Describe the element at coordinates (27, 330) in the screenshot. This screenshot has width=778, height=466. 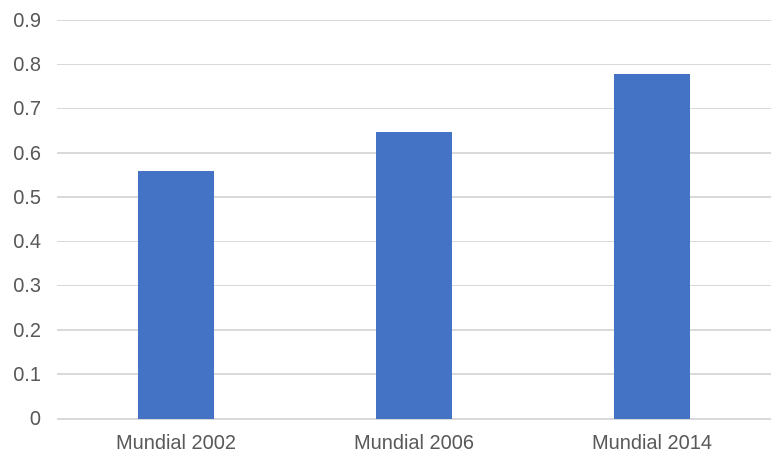
I see `y-tick-label: 0.2` at that location.